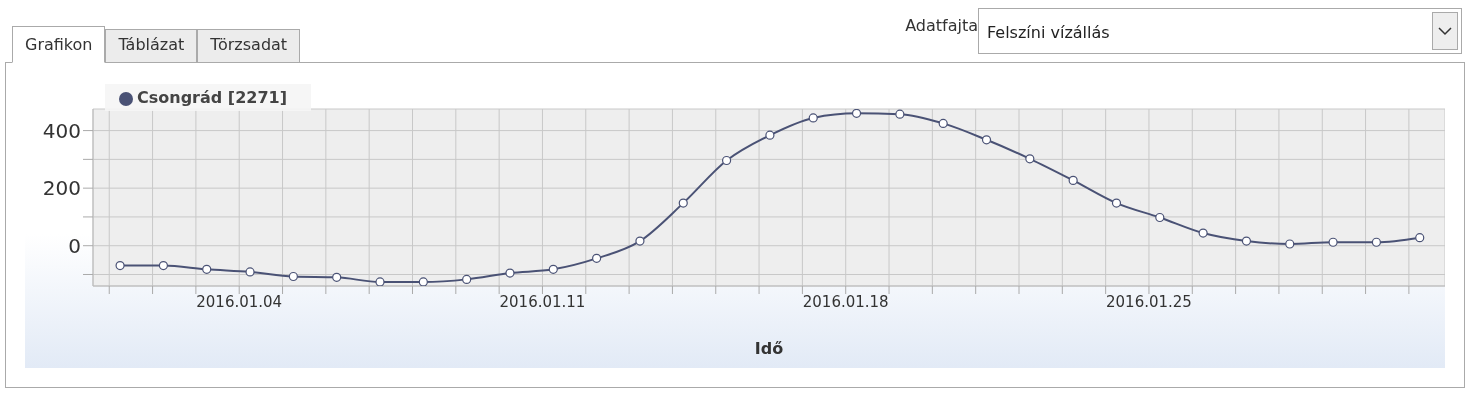 The height and width of the screenshot is (396, 1472). I want to click on y-tick-label: 400, so click(61, 130).